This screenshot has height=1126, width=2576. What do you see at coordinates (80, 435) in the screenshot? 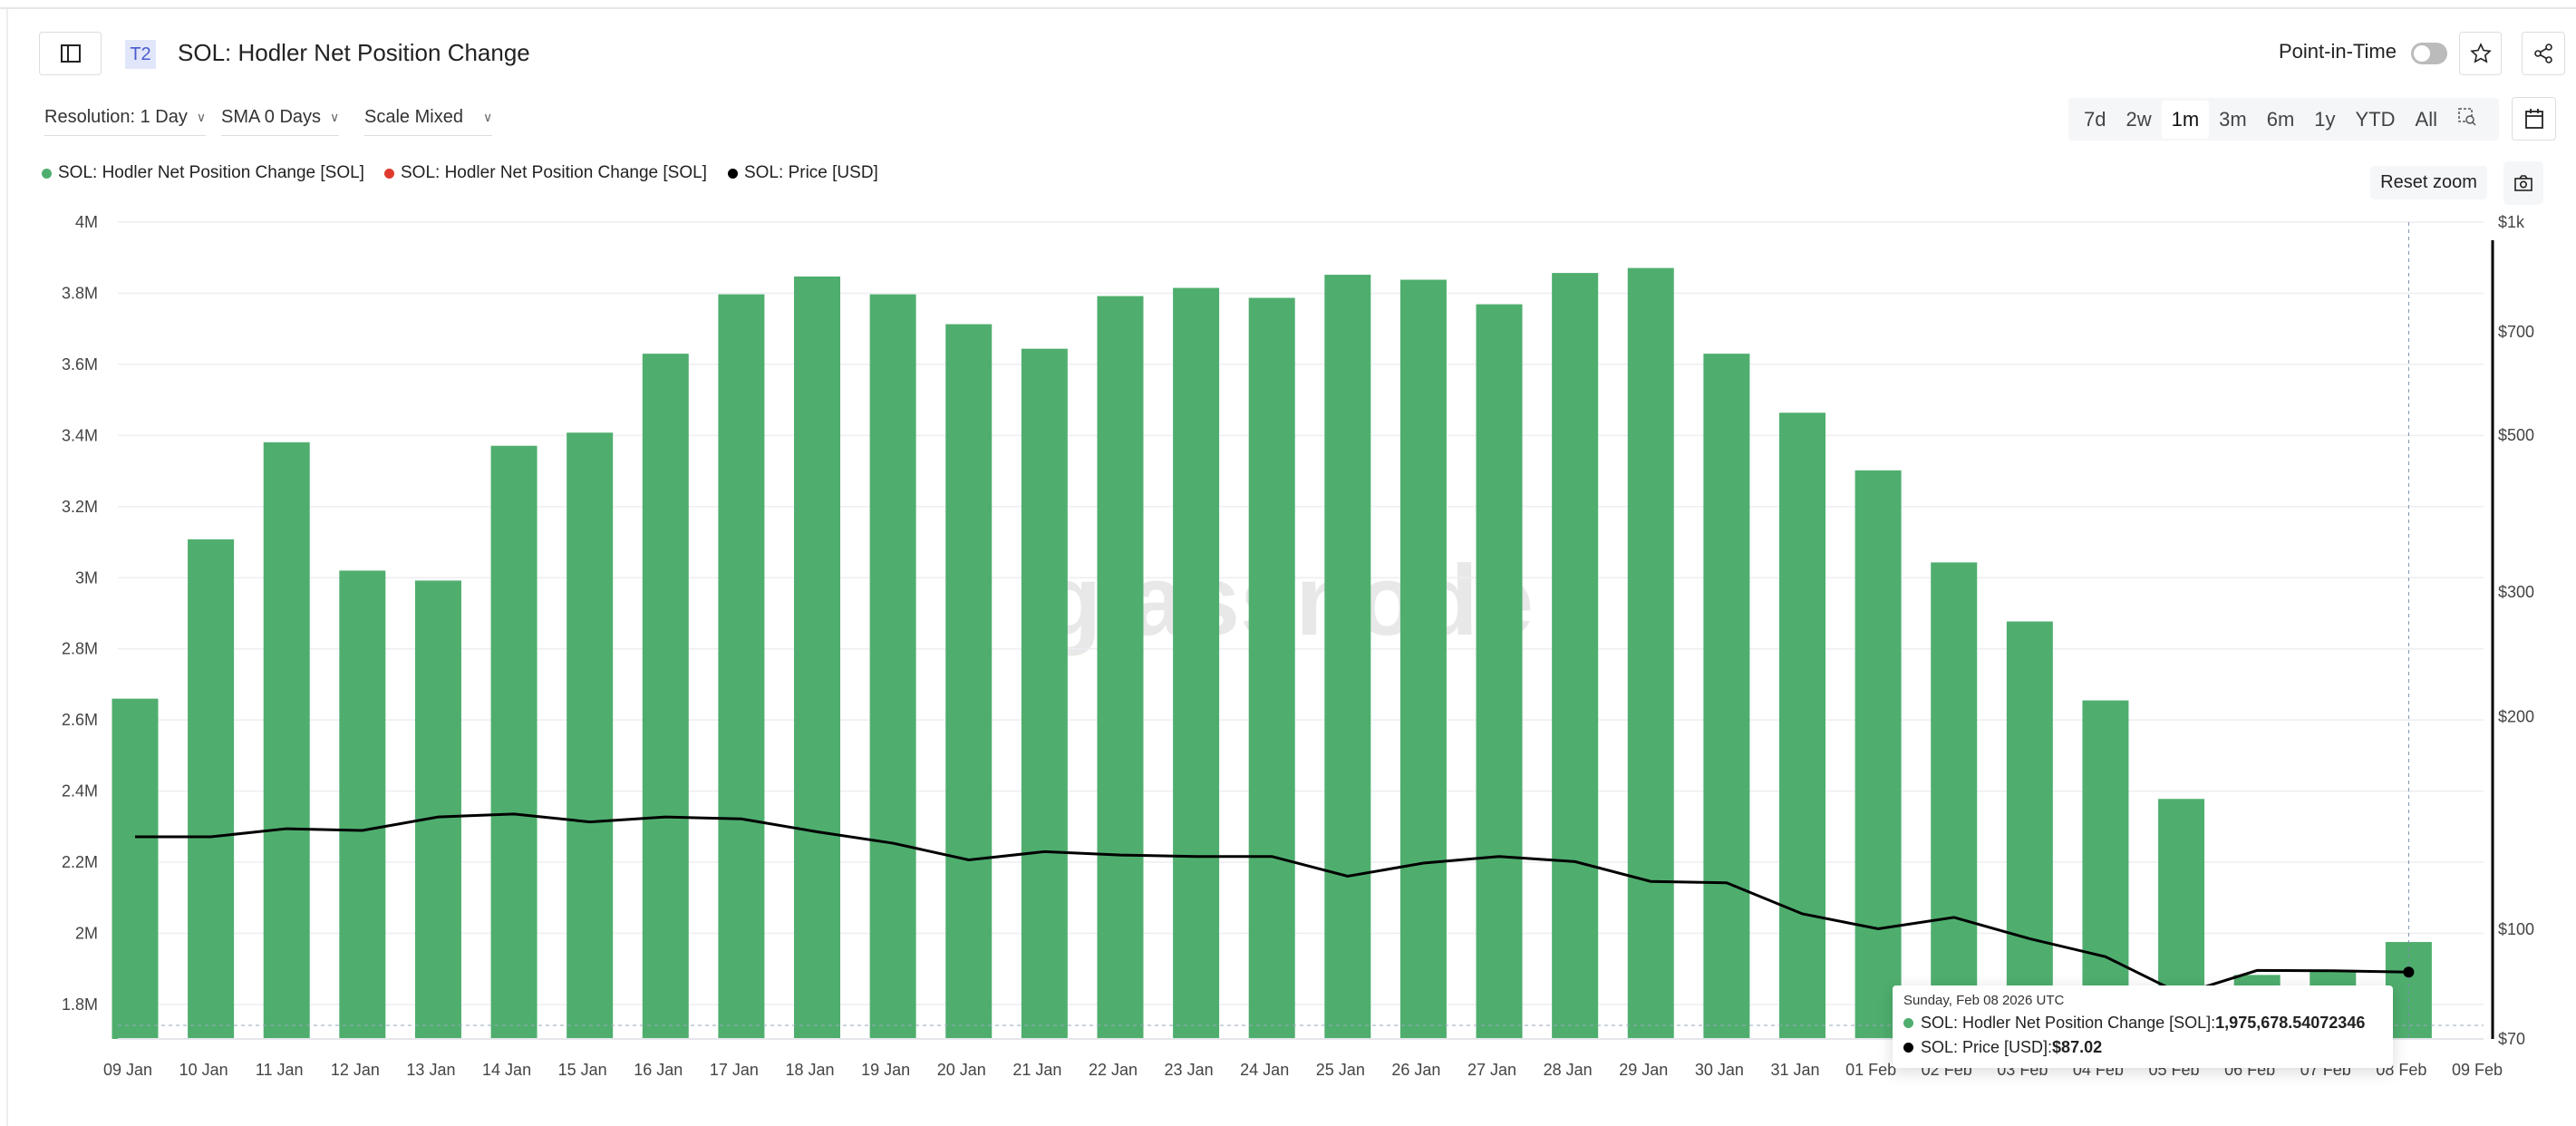
I see `y-left-tick-label: 3.4M` at bounding box center [80, 435].